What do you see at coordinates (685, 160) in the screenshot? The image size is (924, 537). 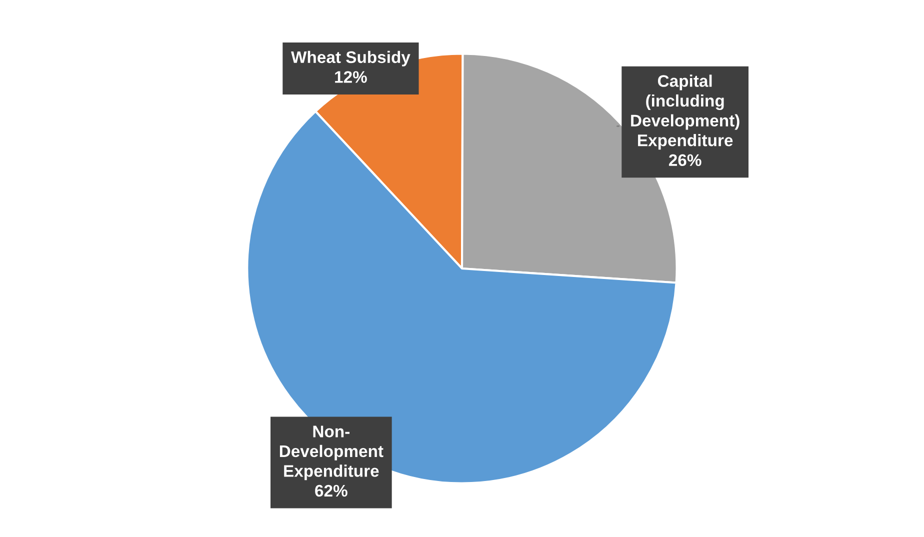 I see `data-label: 26%` at bounding box center [685, 160].